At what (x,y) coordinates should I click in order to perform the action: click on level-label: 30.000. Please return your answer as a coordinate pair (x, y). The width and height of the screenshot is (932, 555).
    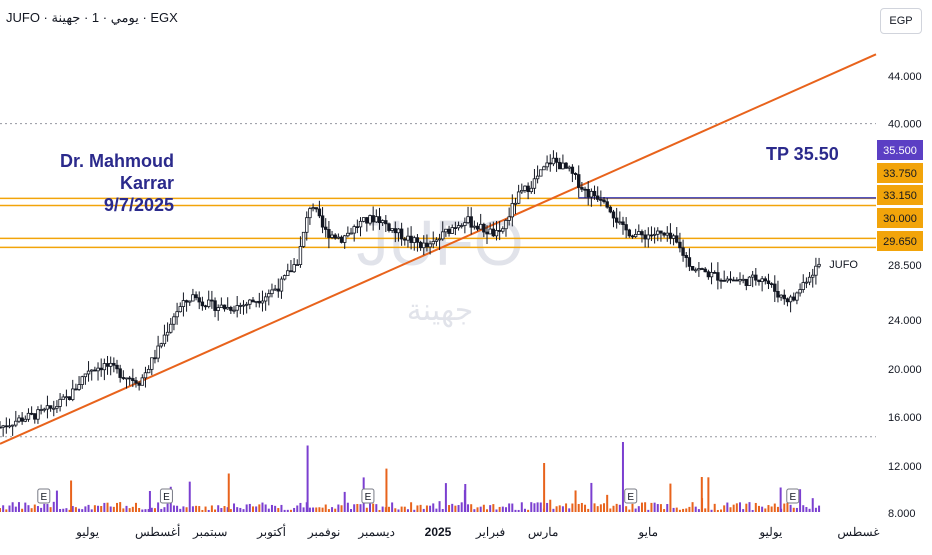
    Looking at the image, I should click on (900, 219).